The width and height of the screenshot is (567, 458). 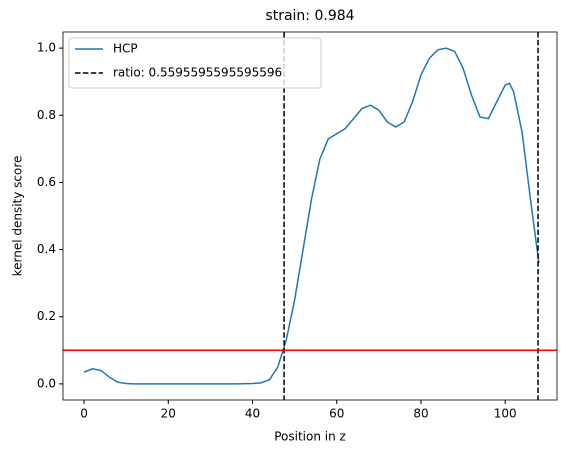 What do you see at coordinates (84, 414) in the screenshot?
I see `x-tick-label: 0` at bounding box center [84, 414].